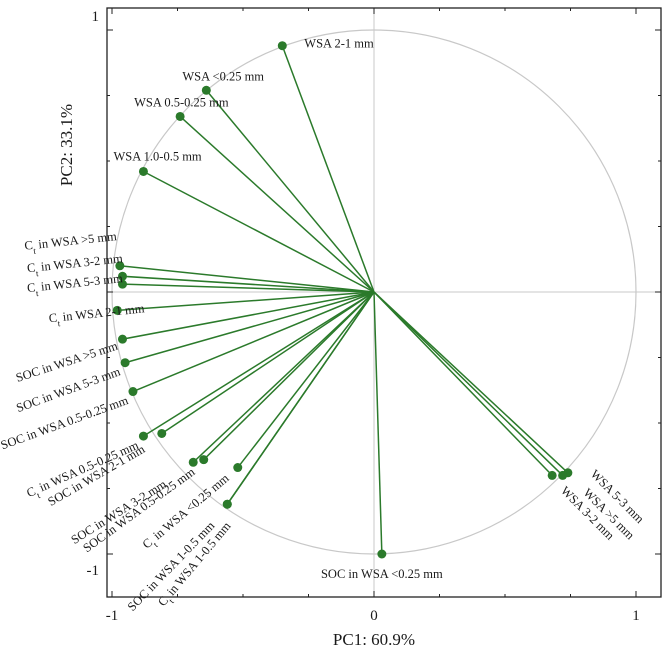  Describe the element at coordinates (66, 145) in the screenshot. I see `y-axis-title: PC2: 33.1%` at that location.